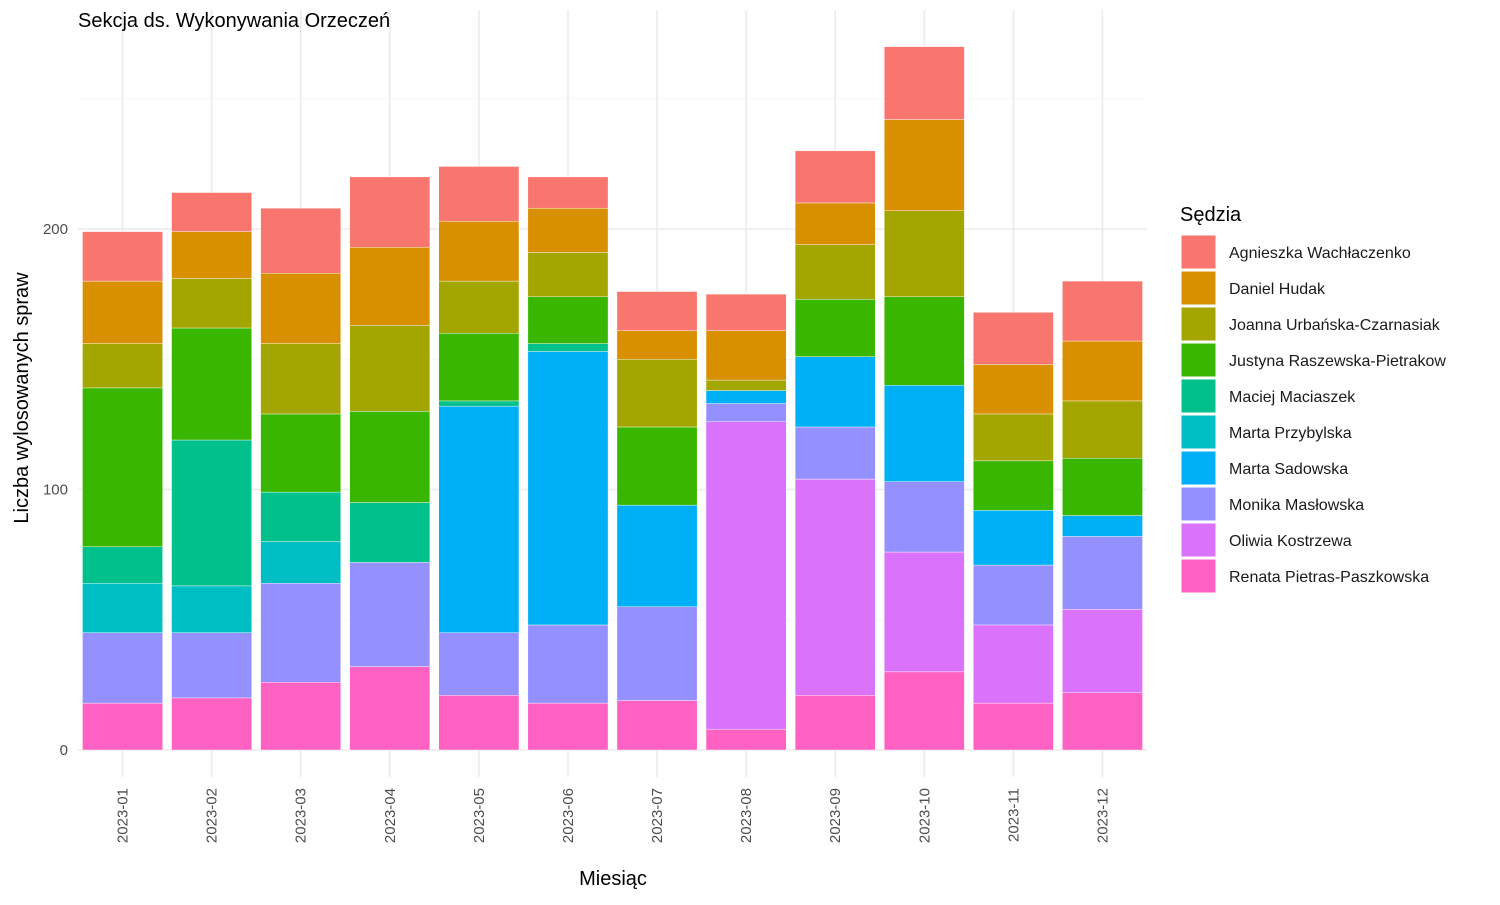  What do you see at coordinates (1290, 433) in the screenshot?
I see `legend-label: Marta Przybylska` at bounding box center [1290, 433].